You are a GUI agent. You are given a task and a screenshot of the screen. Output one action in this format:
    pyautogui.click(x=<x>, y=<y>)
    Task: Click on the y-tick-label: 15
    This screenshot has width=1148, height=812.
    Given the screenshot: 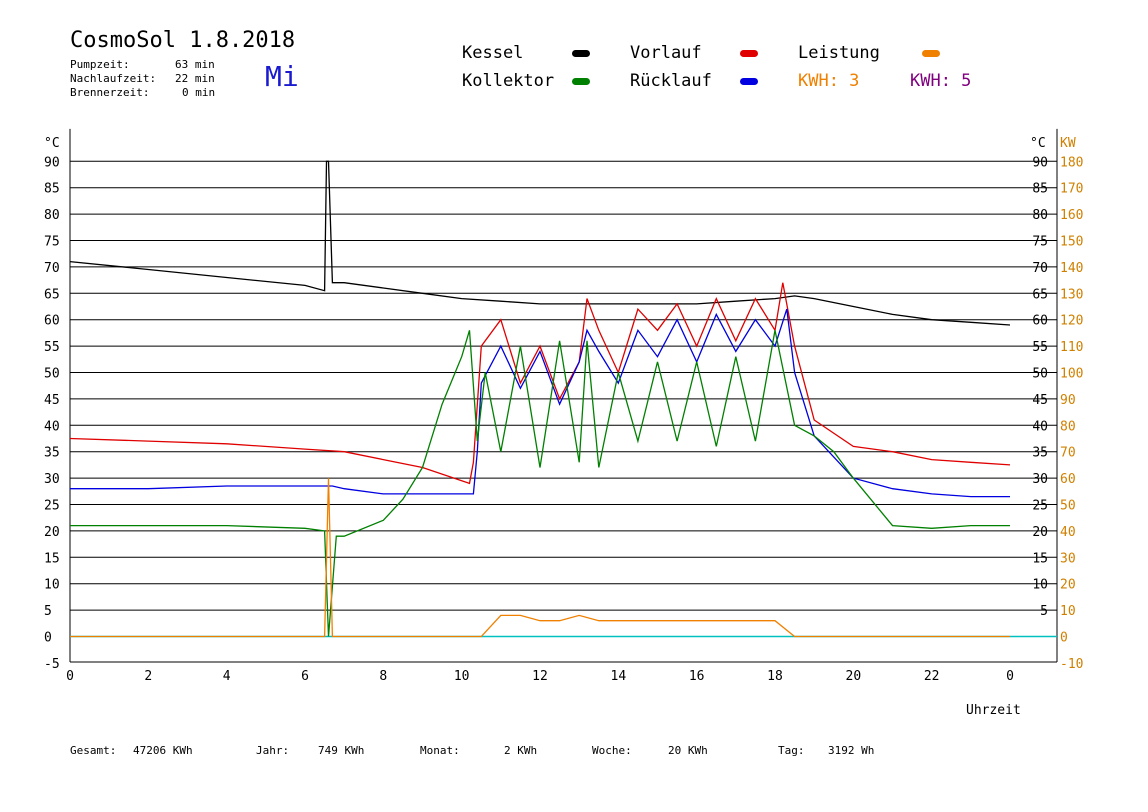 What is the action you would take?
    pyautogui.click(x=52, y=558)
    